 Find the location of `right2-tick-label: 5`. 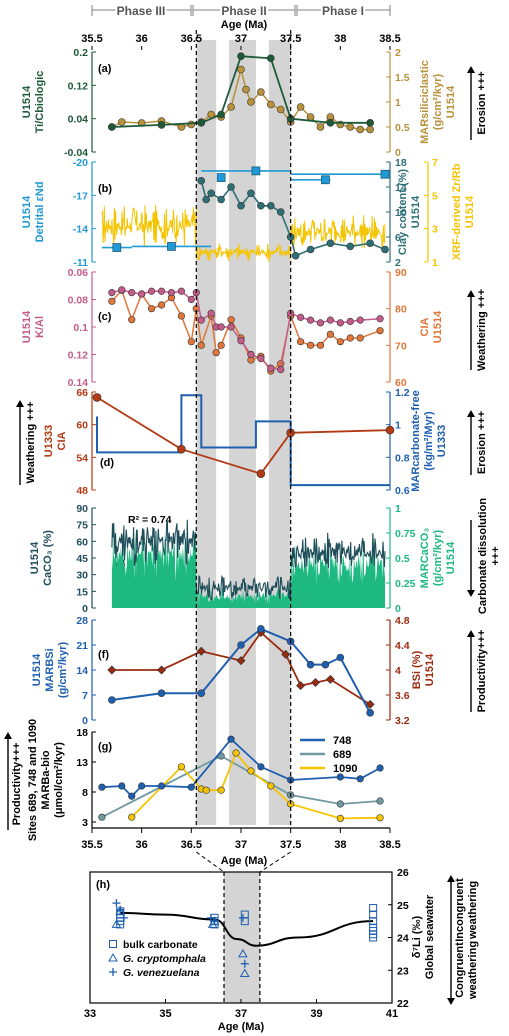

right2-tick-label: 5 is located at coordinates (435, 196).